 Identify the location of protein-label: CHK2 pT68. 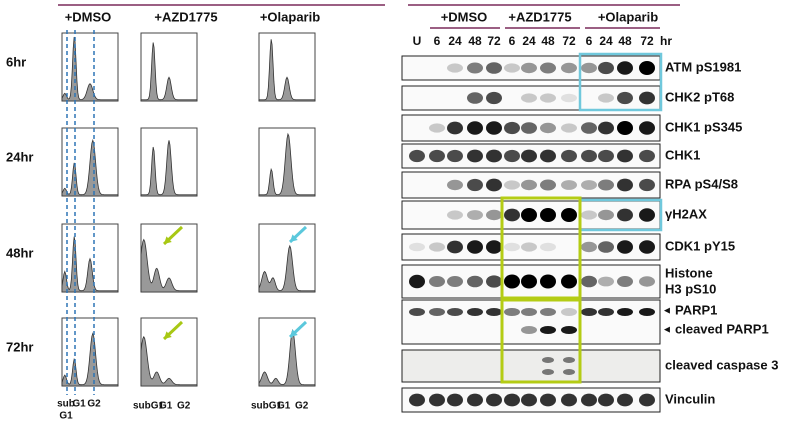
(699, 96).